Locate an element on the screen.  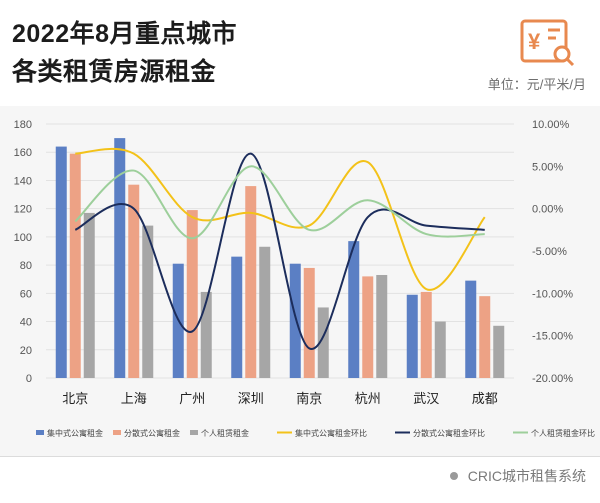
x-category-label: 成都 is located at coordinates (485, 398).